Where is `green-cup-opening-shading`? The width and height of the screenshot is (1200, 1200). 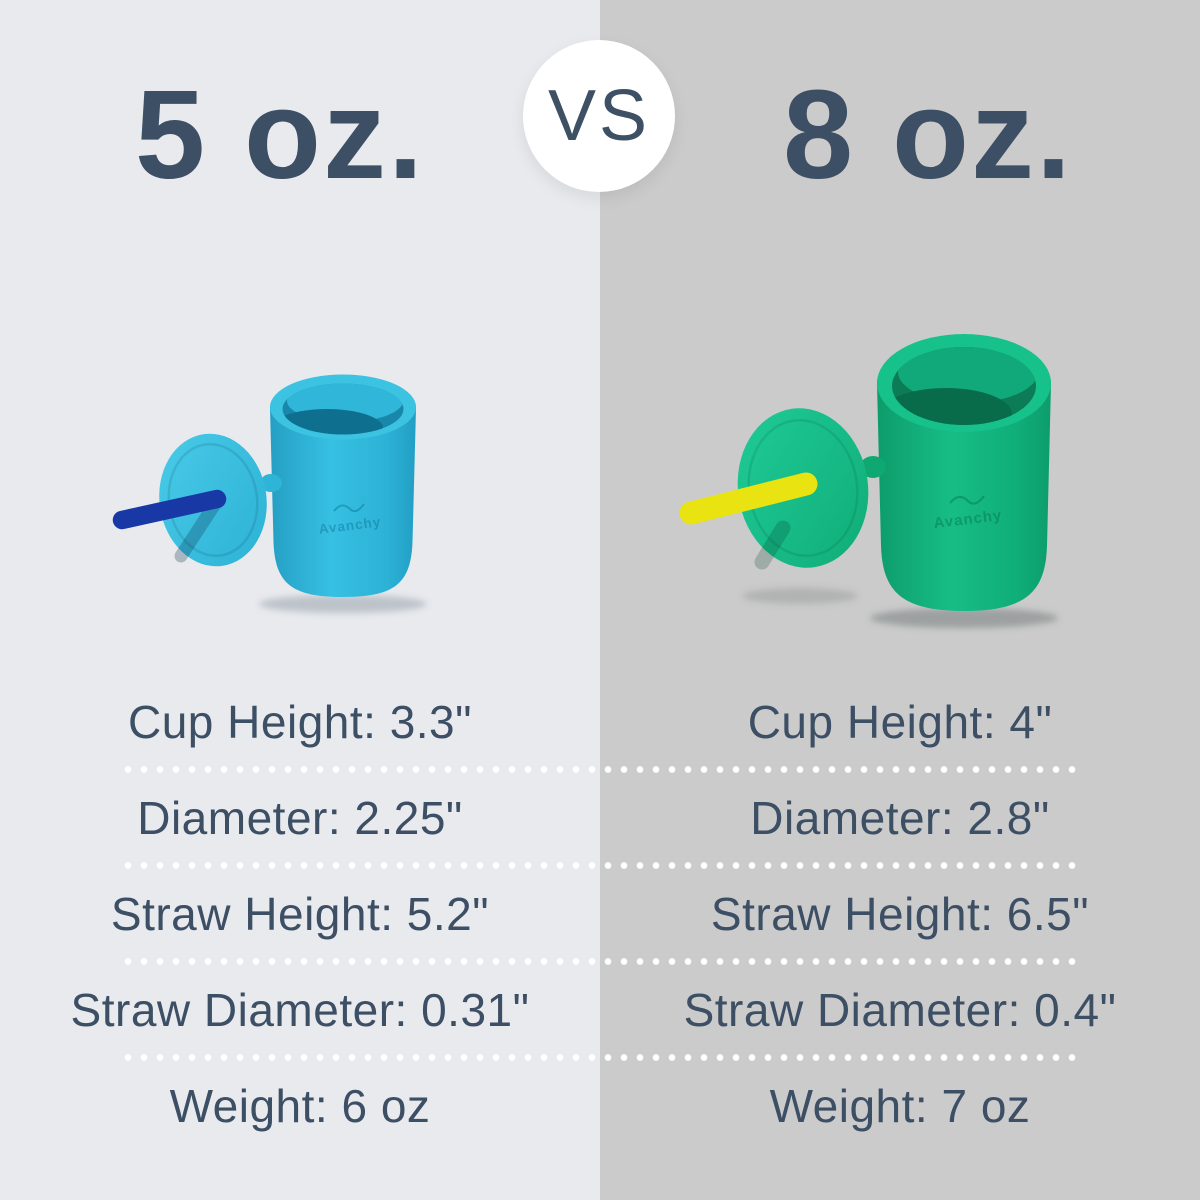
green-cup-opening-shading is located at coordinates (964, 386).